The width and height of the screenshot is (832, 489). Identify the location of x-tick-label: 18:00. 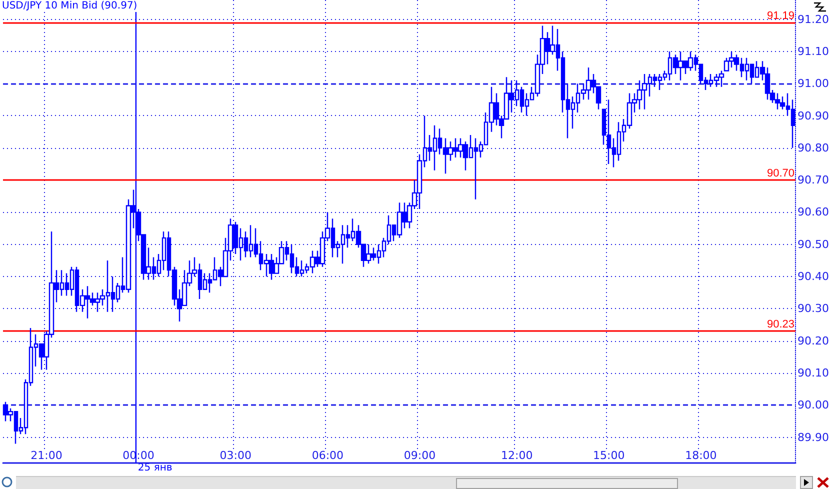
(701, 455).